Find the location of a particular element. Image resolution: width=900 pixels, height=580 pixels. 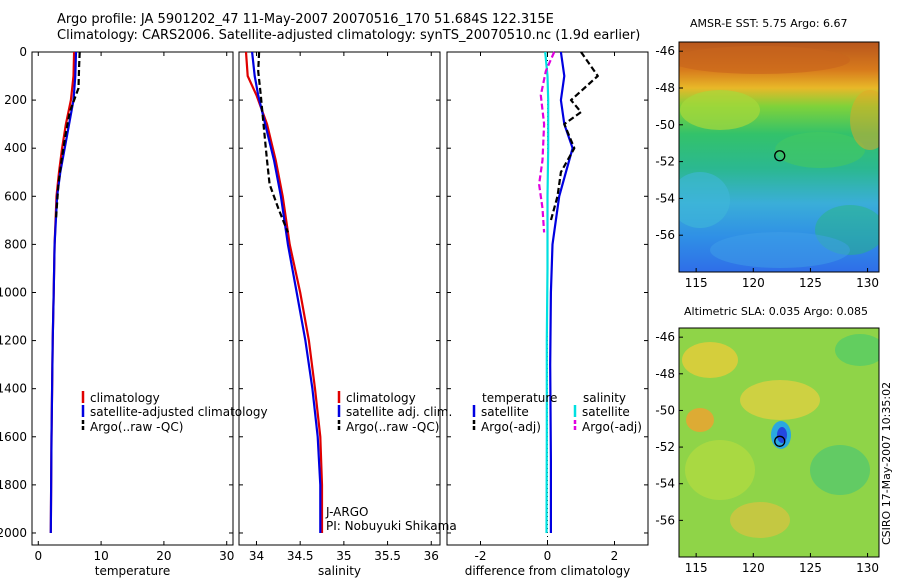

series-line-temperature-satellite is located at coordinates (561, 292).